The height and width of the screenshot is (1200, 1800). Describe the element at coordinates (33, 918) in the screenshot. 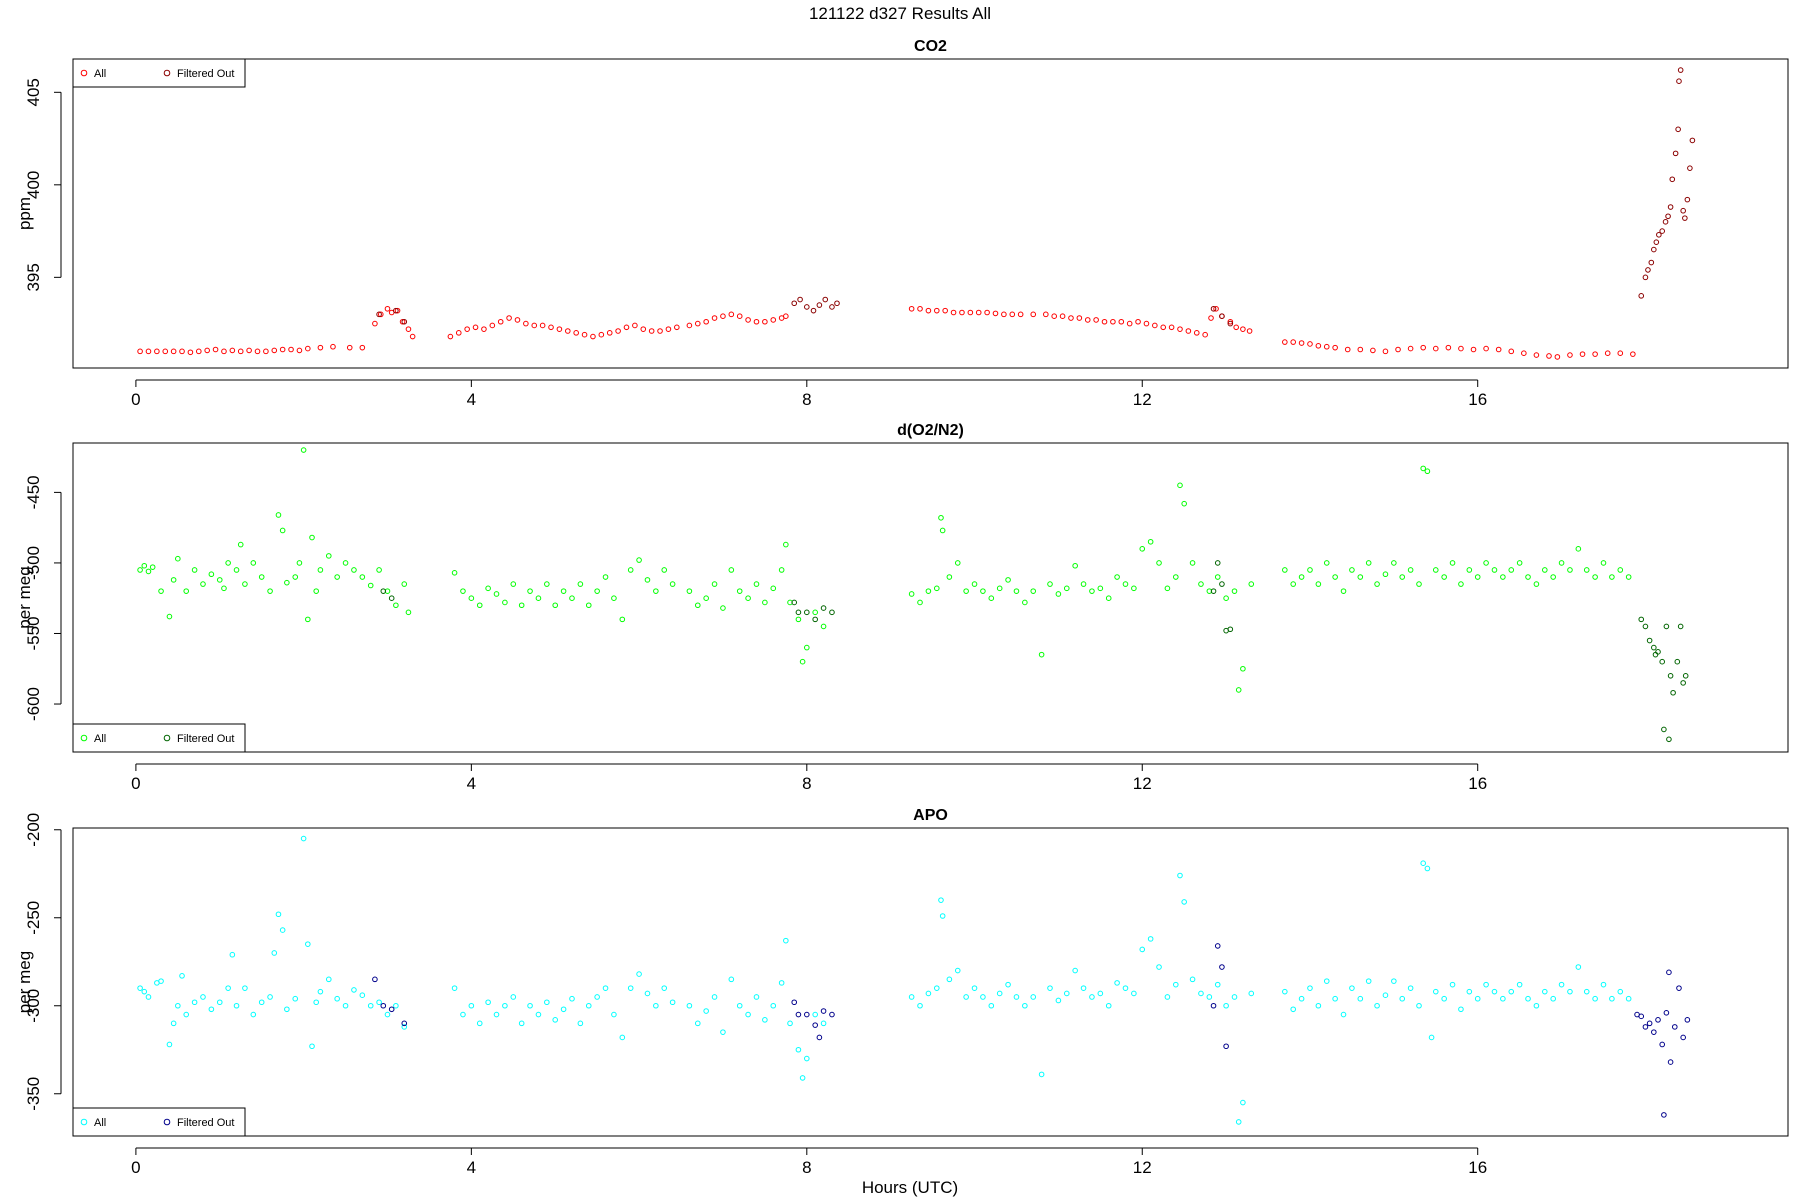

I see `y-tick-label: -250` at that location.